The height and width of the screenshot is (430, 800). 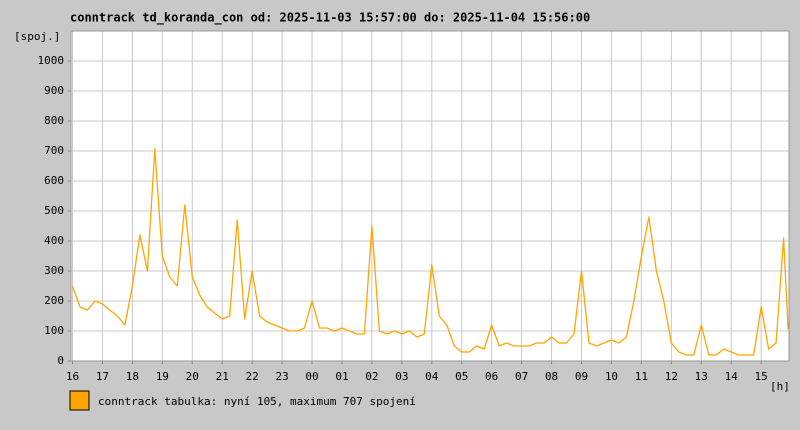 I want to click on x-tick-label: 12, so click(x=671, y=376).